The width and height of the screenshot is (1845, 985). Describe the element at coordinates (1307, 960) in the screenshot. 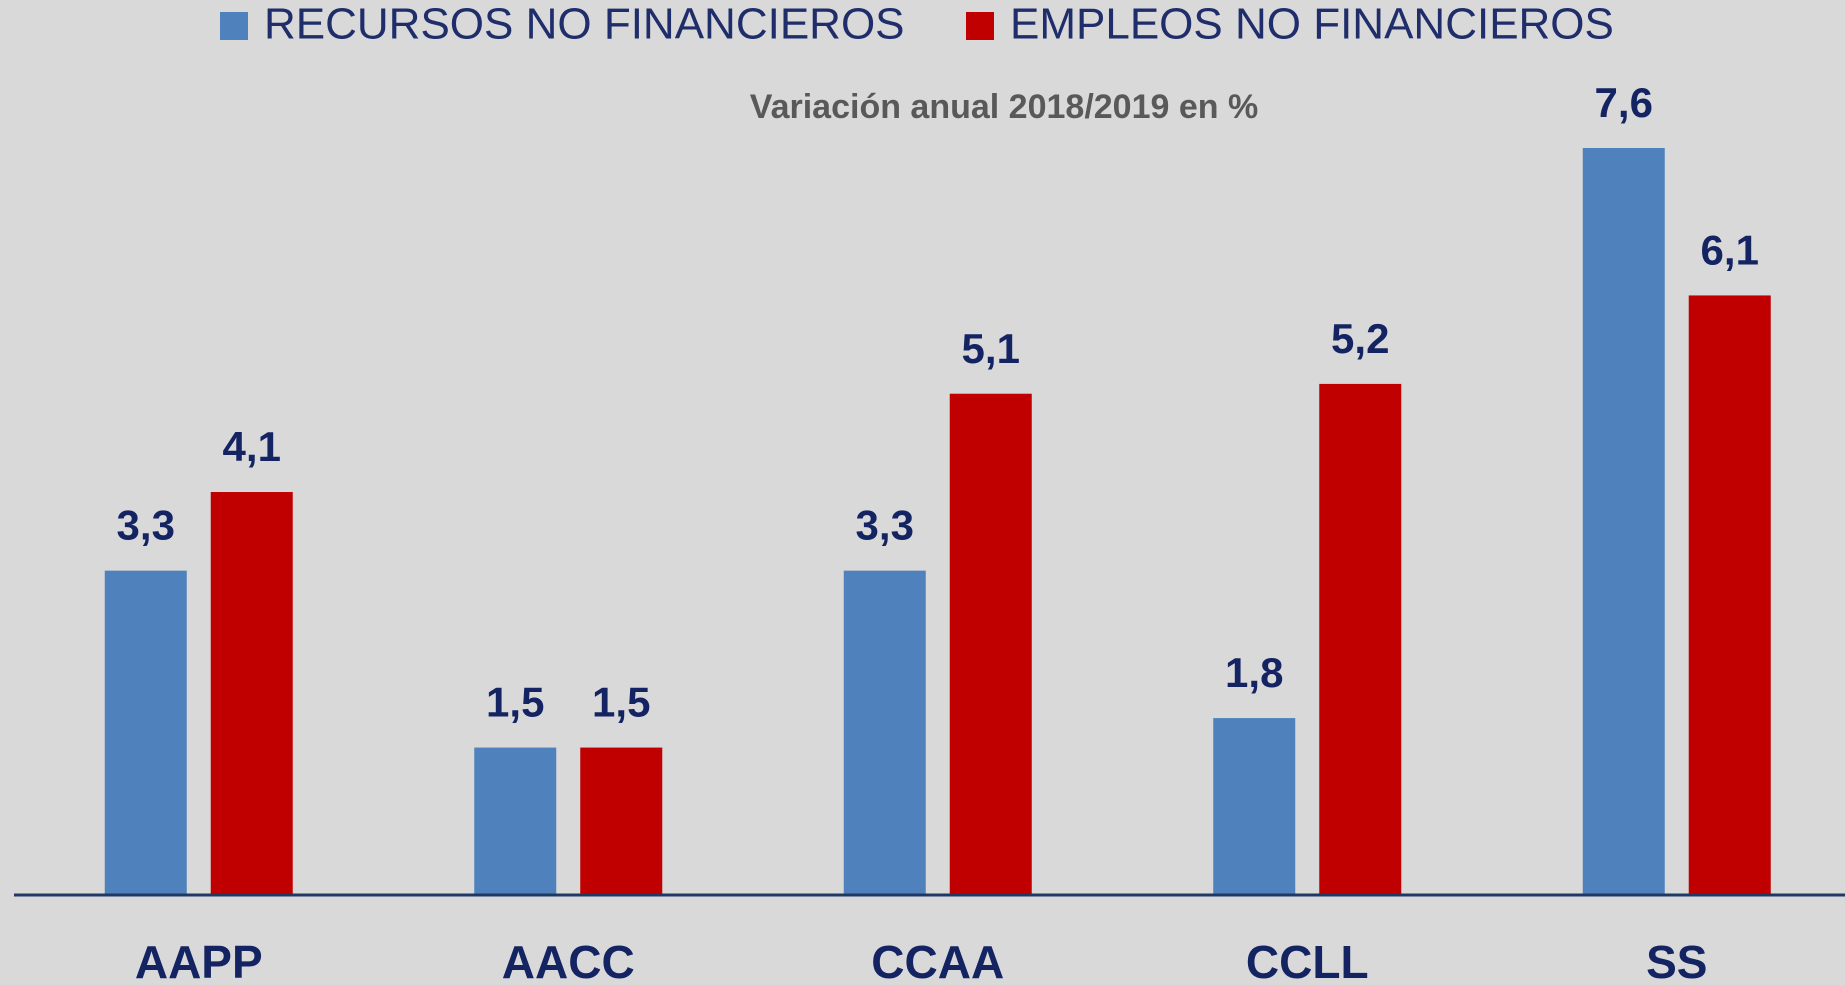

I see `x-tick-label: CCLL` at that location.